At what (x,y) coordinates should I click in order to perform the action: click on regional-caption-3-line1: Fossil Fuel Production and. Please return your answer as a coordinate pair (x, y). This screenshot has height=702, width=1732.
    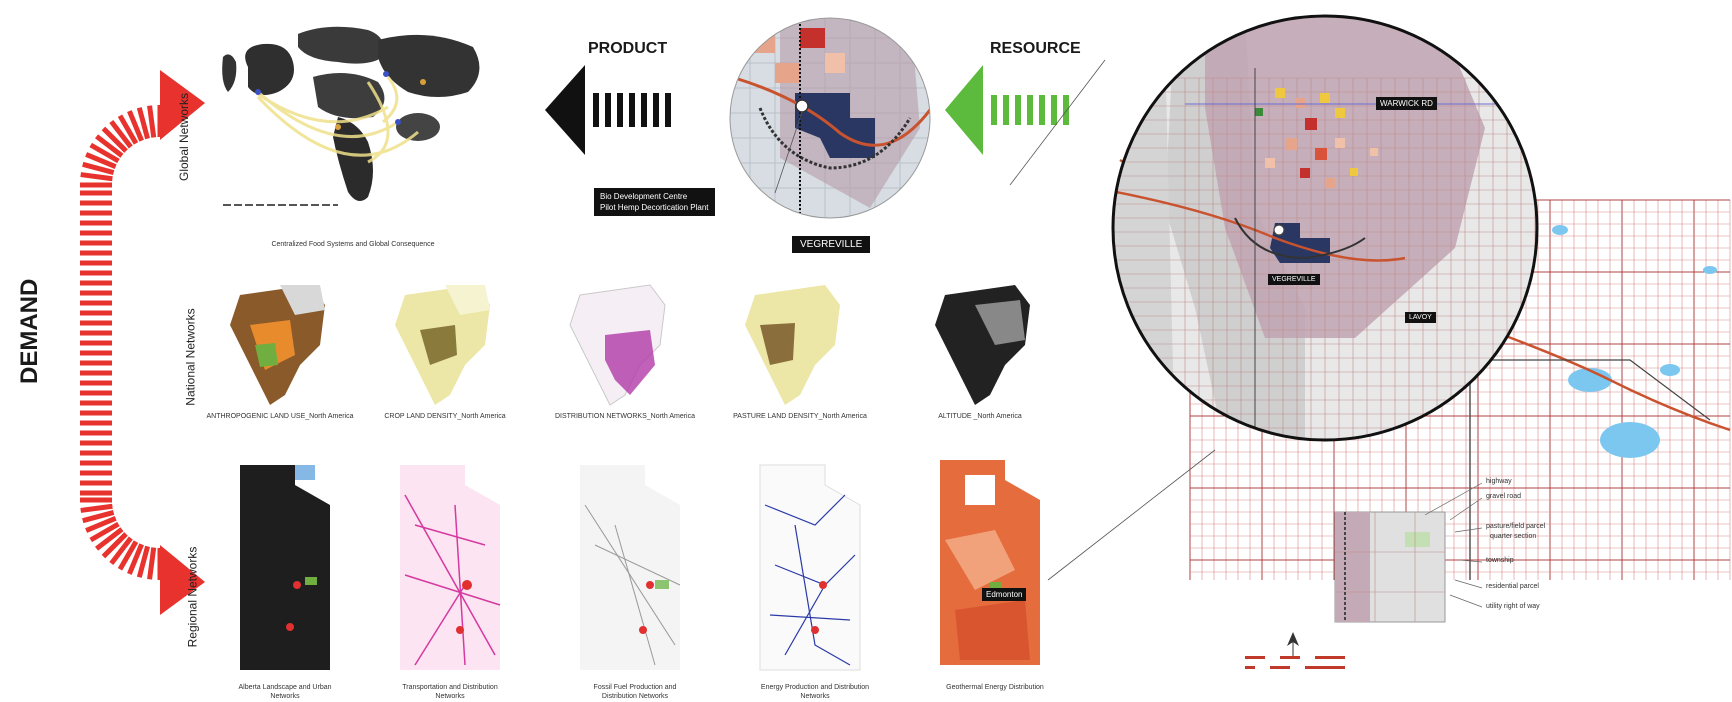
    Looking at the image, I should click on (635, 687).